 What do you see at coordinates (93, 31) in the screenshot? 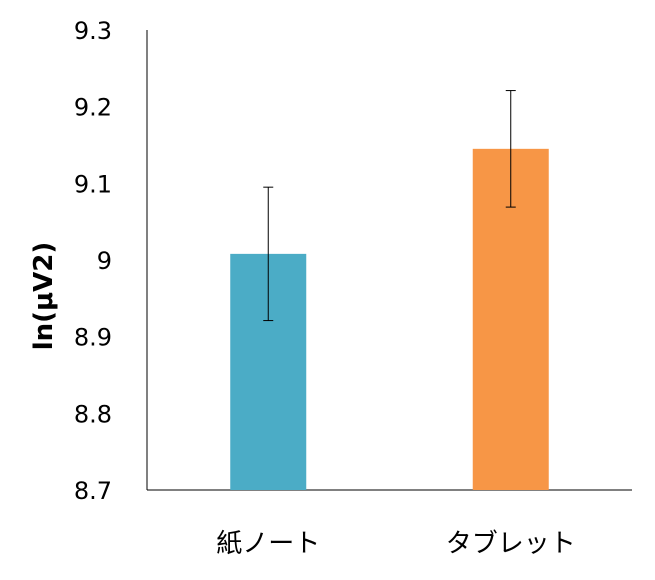
I see `y-tick-label: 9.3` at bounding box center [93, 31].